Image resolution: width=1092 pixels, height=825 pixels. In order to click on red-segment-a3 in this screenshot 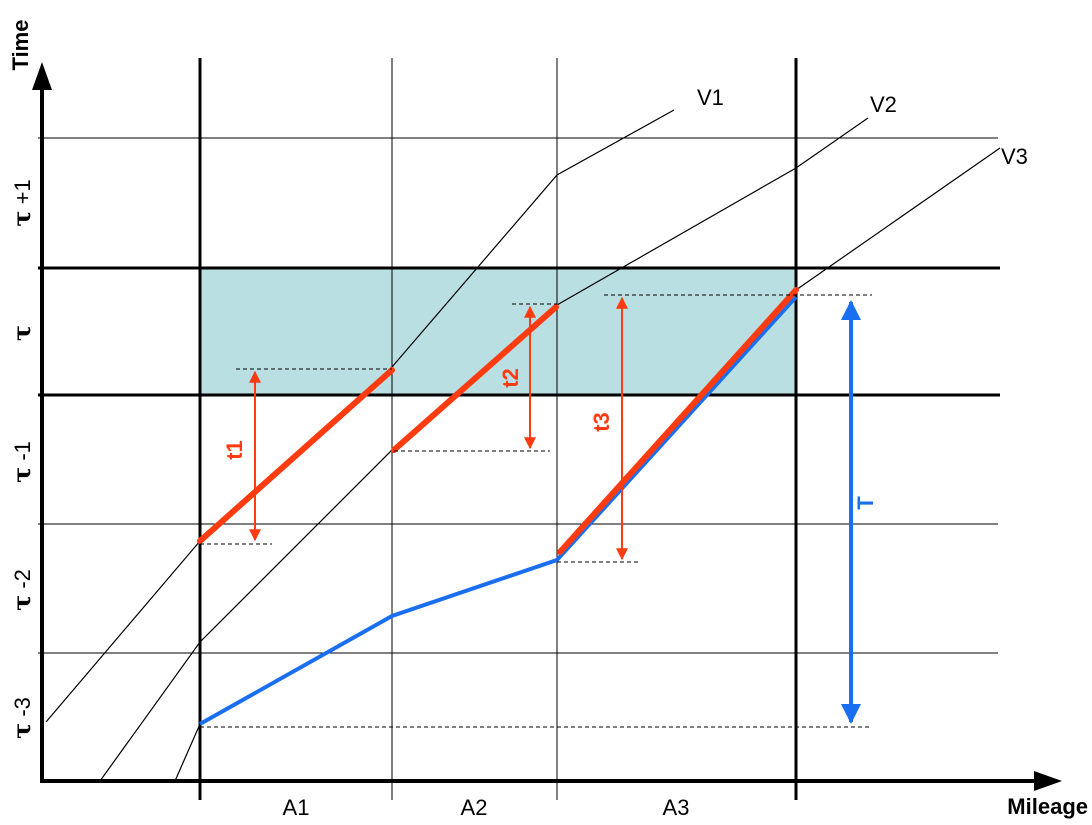, I will do `click(678, 421)`.